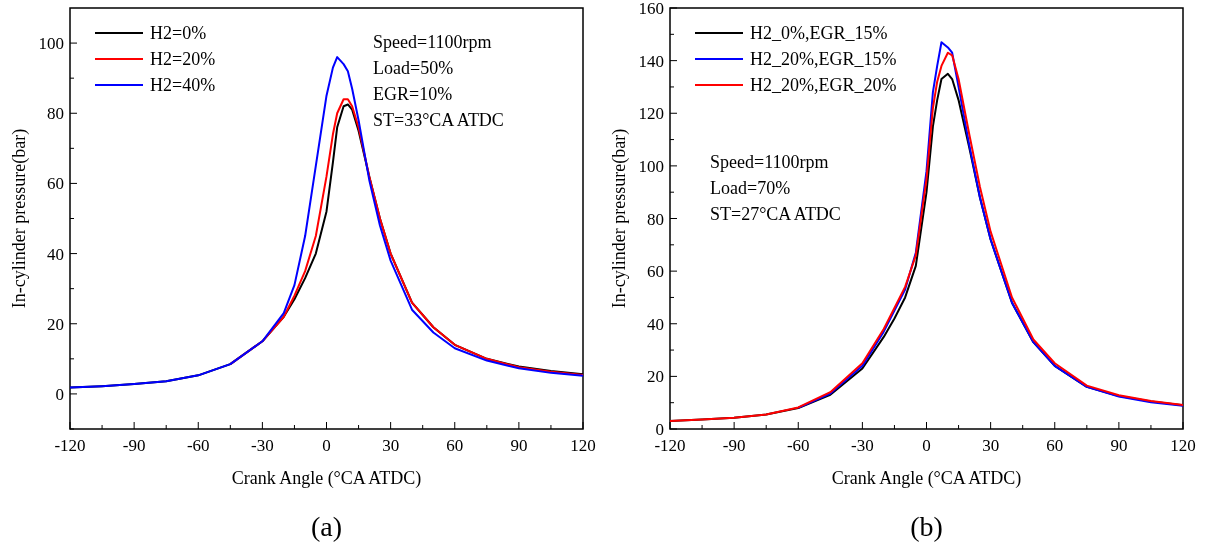  I want to click on annotation: Load=70%, so click(750, 188).